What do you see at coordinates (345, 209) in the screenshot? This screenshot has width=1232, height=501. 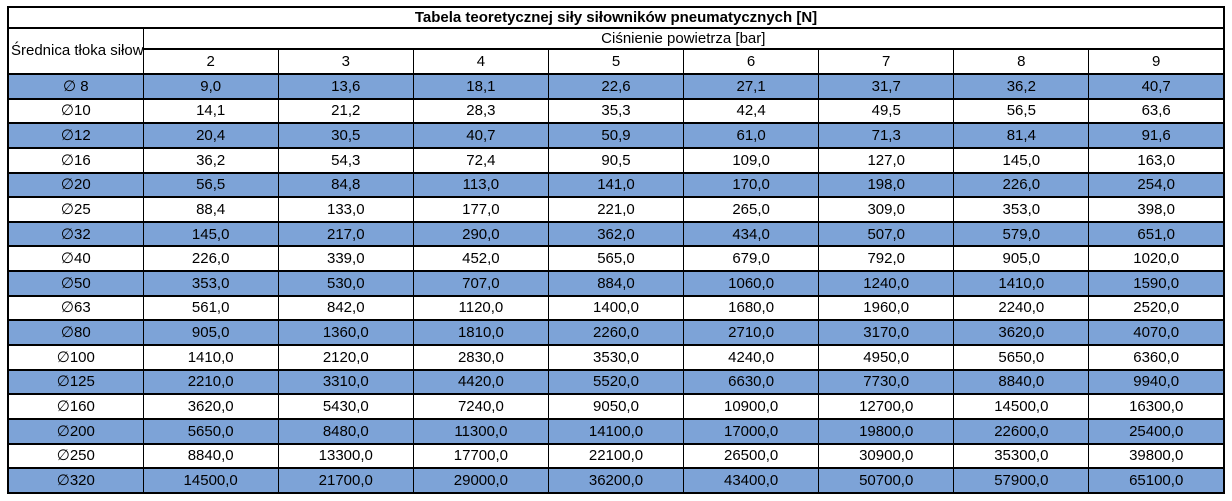 I see `force-cell: 133,0` at bounding box center [345, 209].